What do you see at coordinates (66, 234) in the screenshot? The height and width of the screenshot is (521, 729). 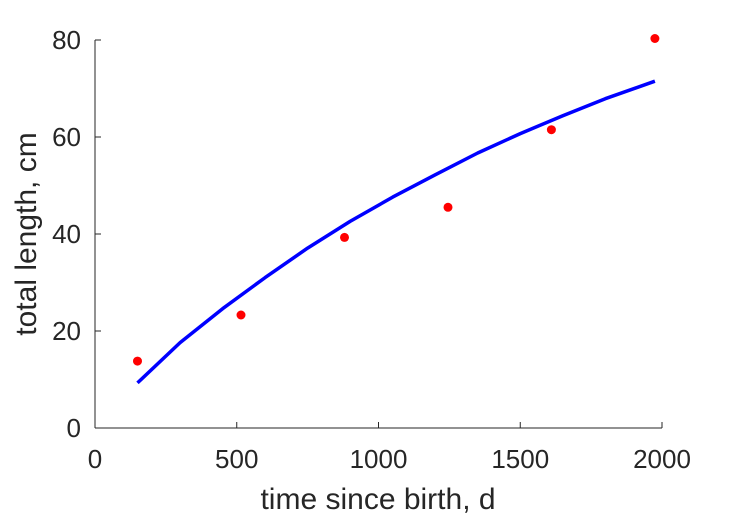 I see `y-tick-label: 40` at bounding box center [66, 234].